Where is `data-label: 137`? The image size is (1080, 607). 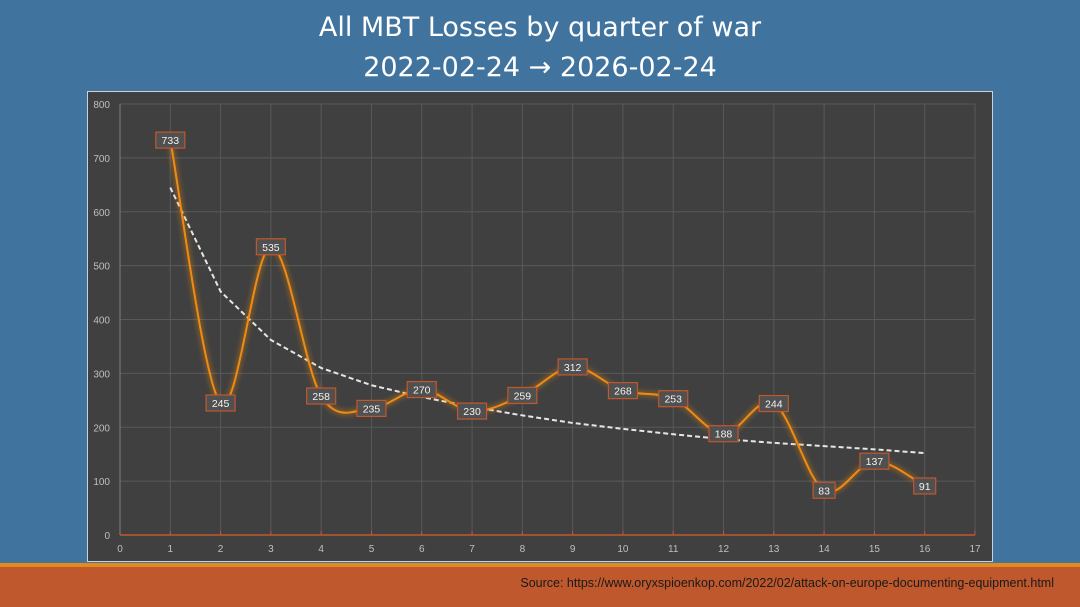 data-label: 137 is located at coordinates (874, 461).